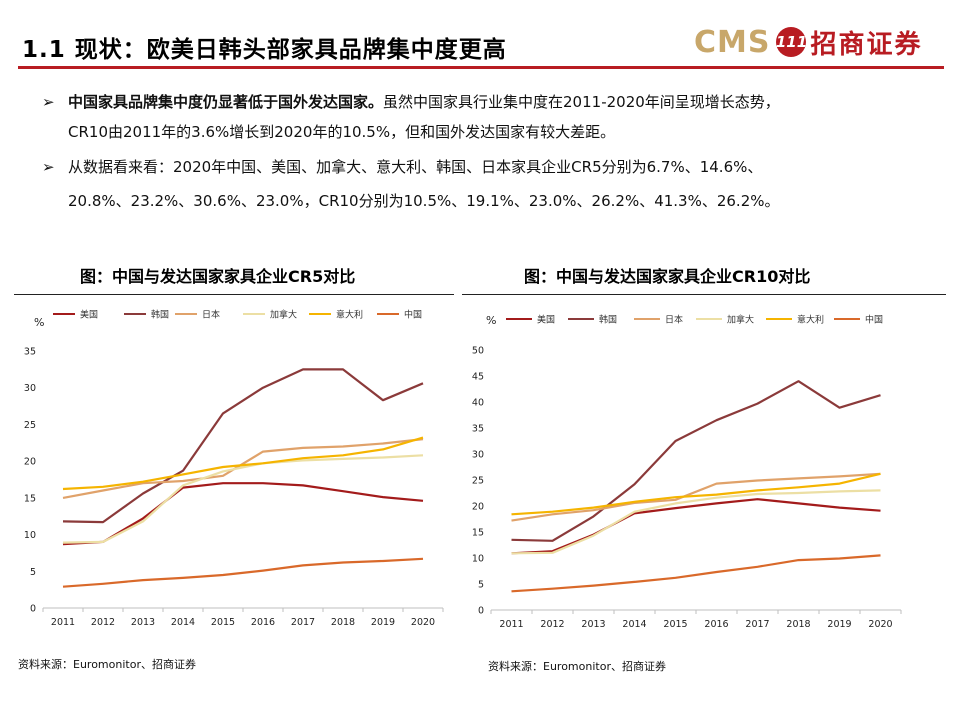  I want to click on chart-cr10-source: 资料来源：Euromonitor、招商证券, so click(577, 666).